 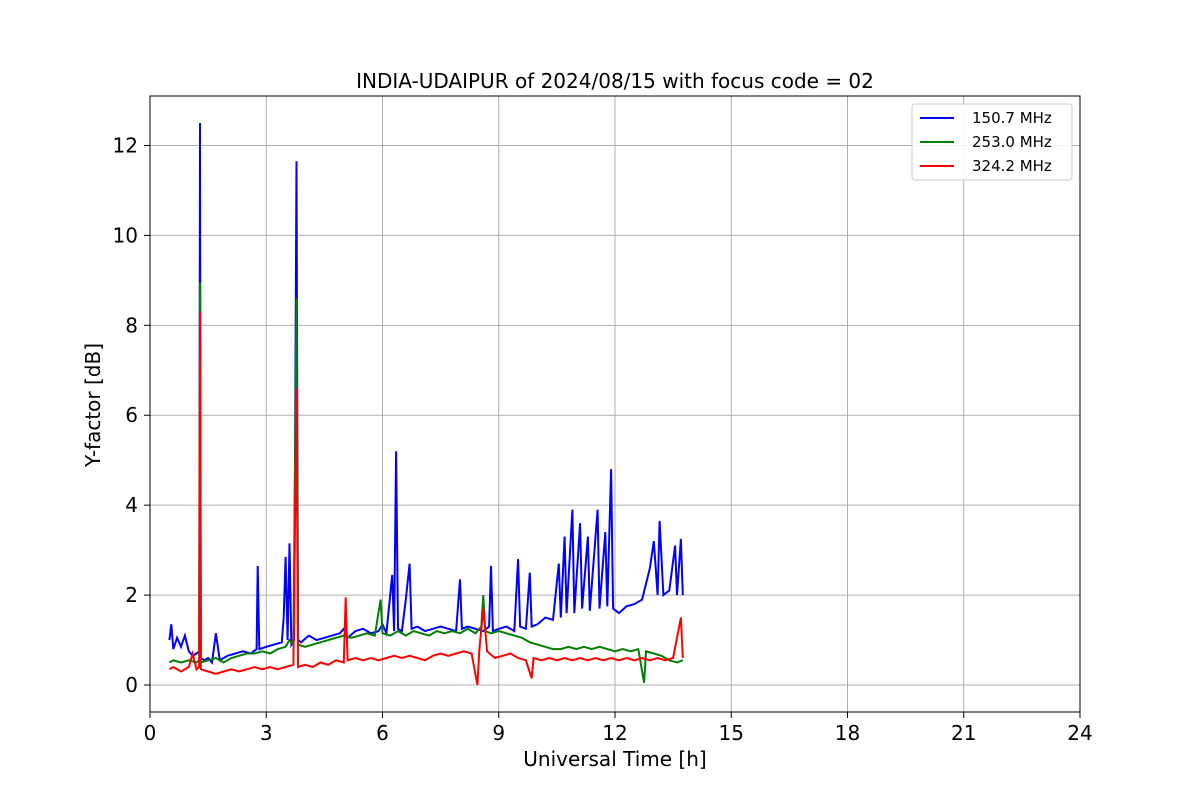 What do you see at coordinates (963, 733) in the screenshot?
I see `x-tick-label: 21` at bounding box center [963, 733].